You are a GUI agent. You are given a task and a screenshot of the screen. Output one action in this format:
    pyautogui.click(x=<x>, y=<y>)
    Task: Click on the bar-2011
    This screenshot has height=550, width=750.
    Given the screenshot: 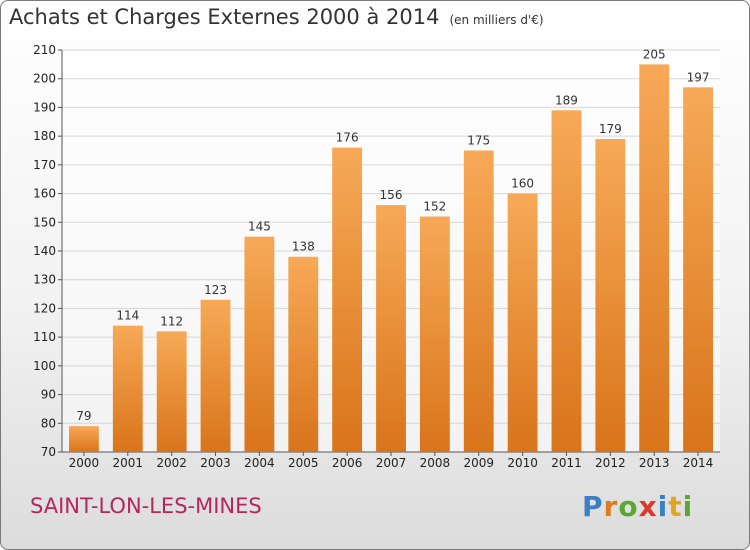 What is the action you would take?
    pyautogui.click(x=566, y=281)
    